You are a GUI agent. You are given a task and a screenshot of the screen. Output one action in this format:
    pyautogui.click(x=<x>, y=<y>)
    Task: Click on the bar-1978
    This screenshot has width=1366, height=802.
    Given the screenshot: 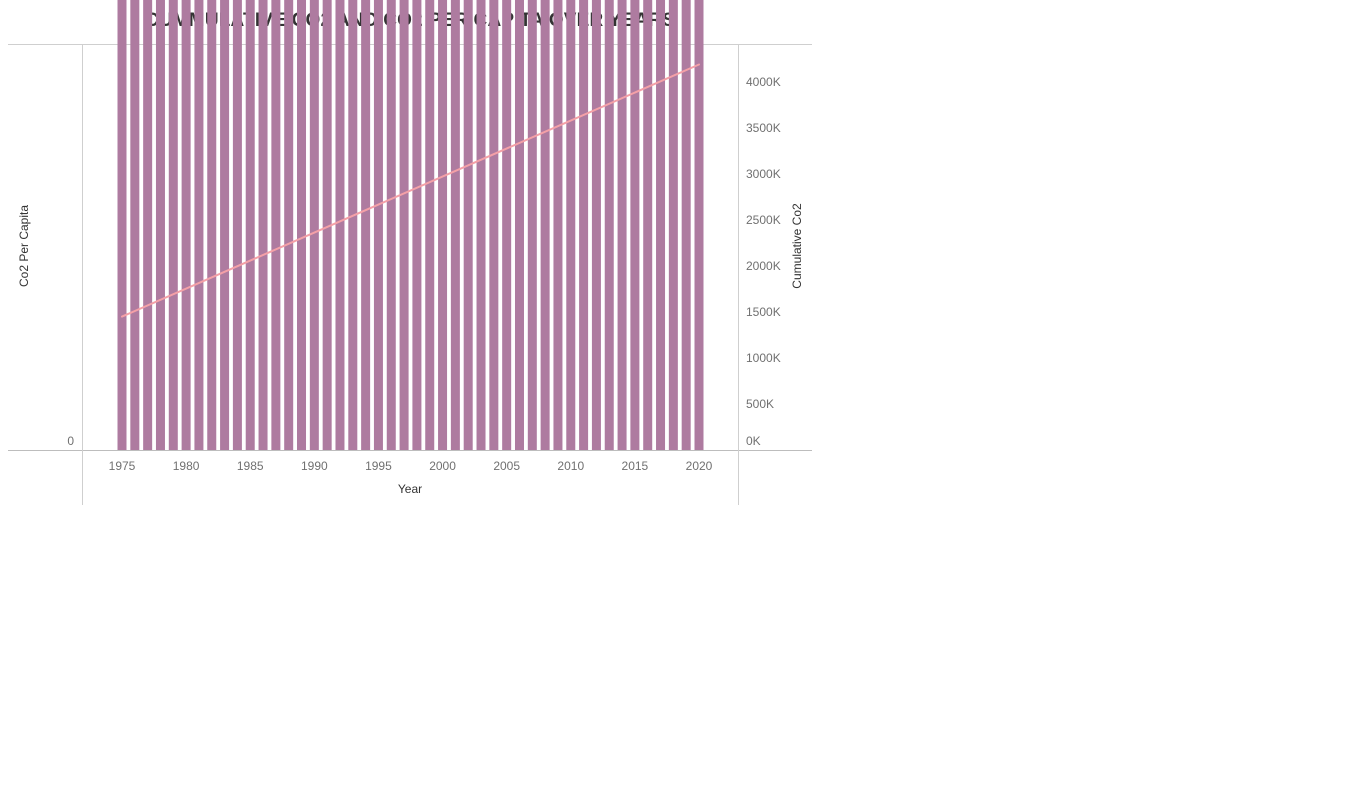 What is the action you would take?
    pyautogui.click(x=160, y=225)
    